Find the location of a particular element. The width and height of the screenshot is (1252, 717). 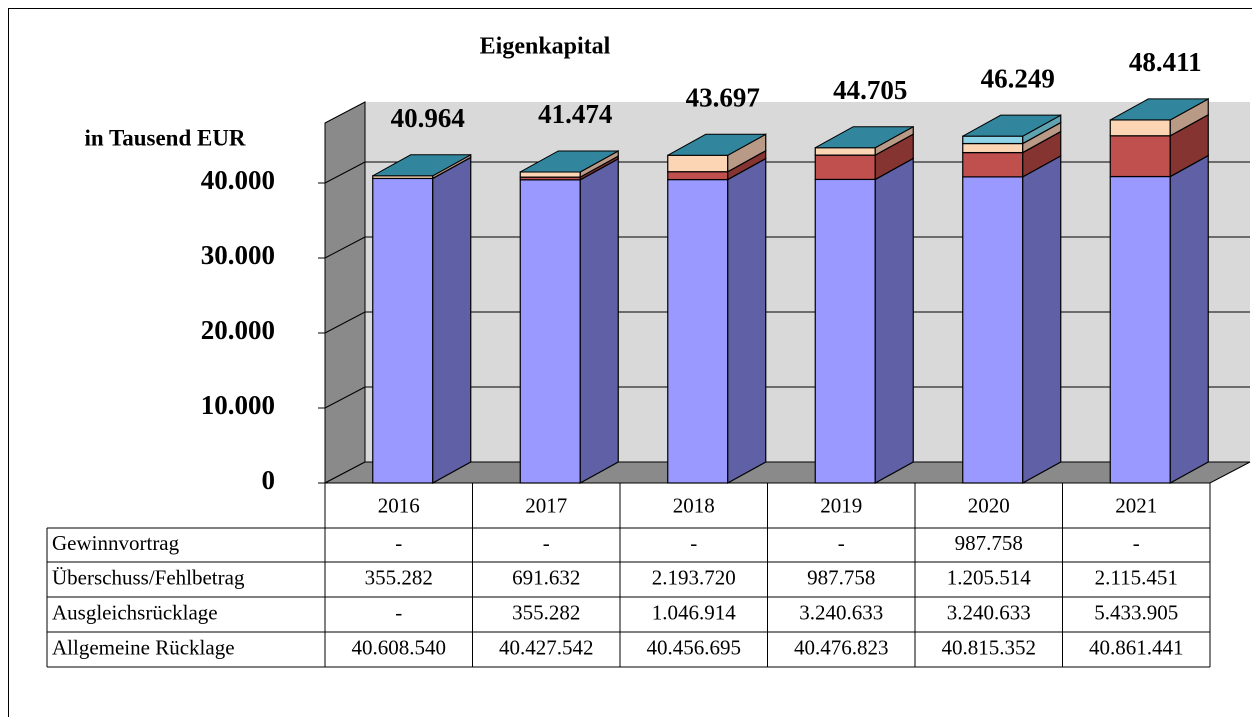

legend-label: Gewinnvortrag is located at coordinates (116, 543).